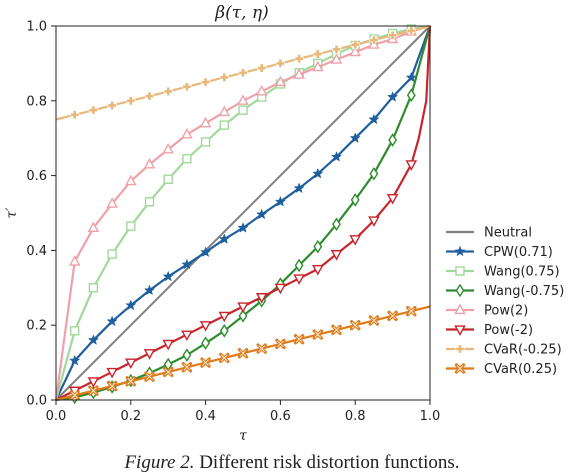  Describe the element at coordinates (524, 291) in the screenshot. I see `legend-label: Wang(-0.75)` at that location.